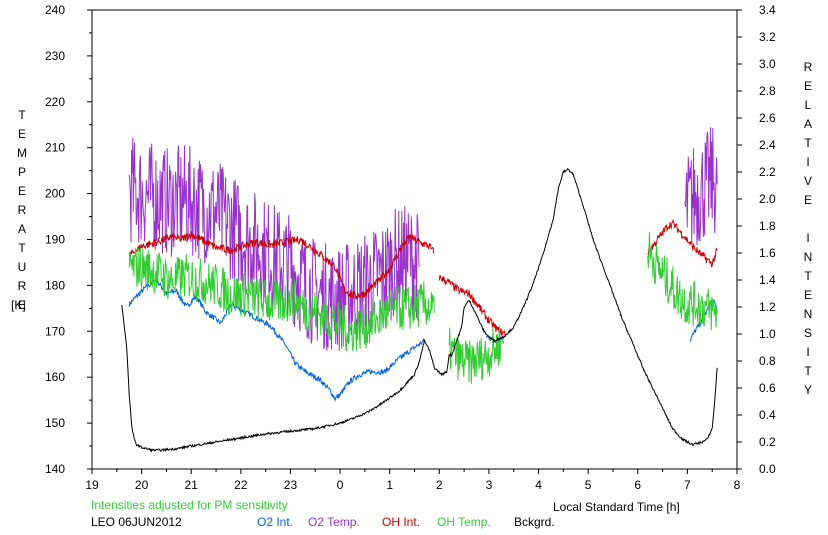 The width and height of the screenshot is (828, 535). What do you see at coordinates (275, 522) in the screenshot?
I see `legend-o2-int: O2 Int.` at bounding box center [275, 522].